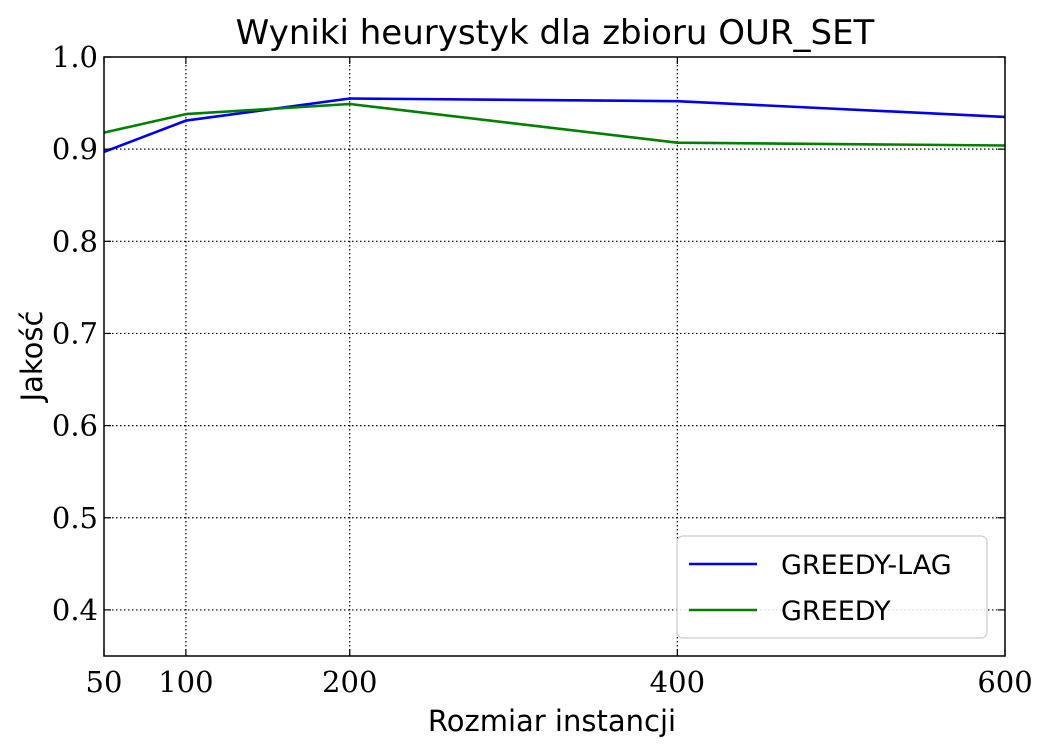 The height and width of the screenshot is (751, 1043). I want to click on y-tick-label: 0.8, so click(75, 241).